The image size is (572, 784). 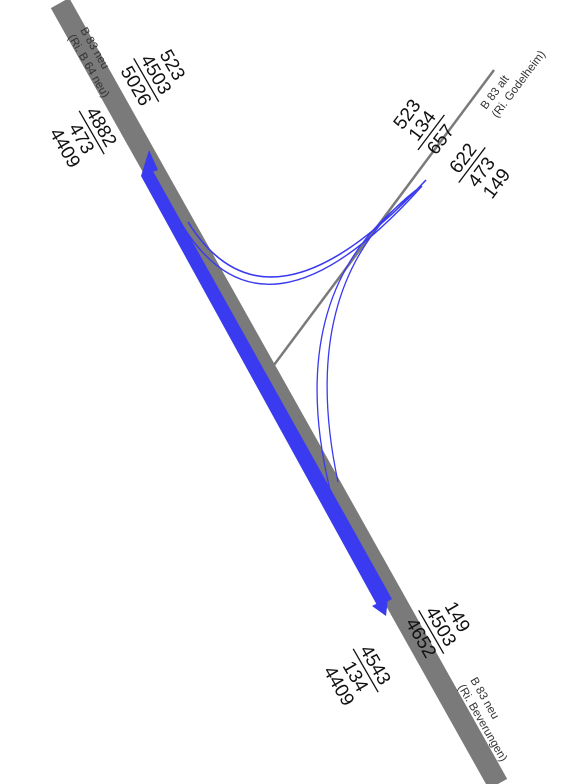 What do you see at coordinates (365, 670) in the screenshot?
I see `se-out-divider` at bounding box center [365, 670].